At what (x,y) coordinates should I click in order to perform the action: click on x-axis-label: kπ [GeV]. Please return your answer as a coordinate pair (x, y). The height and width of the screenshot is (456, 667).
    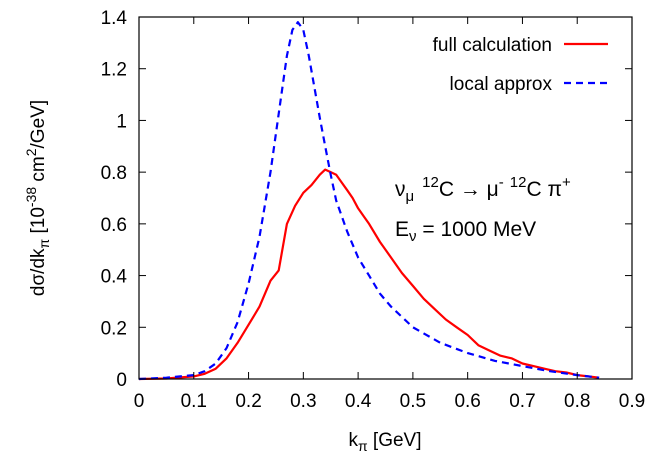
    Looking at the image, I should click on (384, 442).